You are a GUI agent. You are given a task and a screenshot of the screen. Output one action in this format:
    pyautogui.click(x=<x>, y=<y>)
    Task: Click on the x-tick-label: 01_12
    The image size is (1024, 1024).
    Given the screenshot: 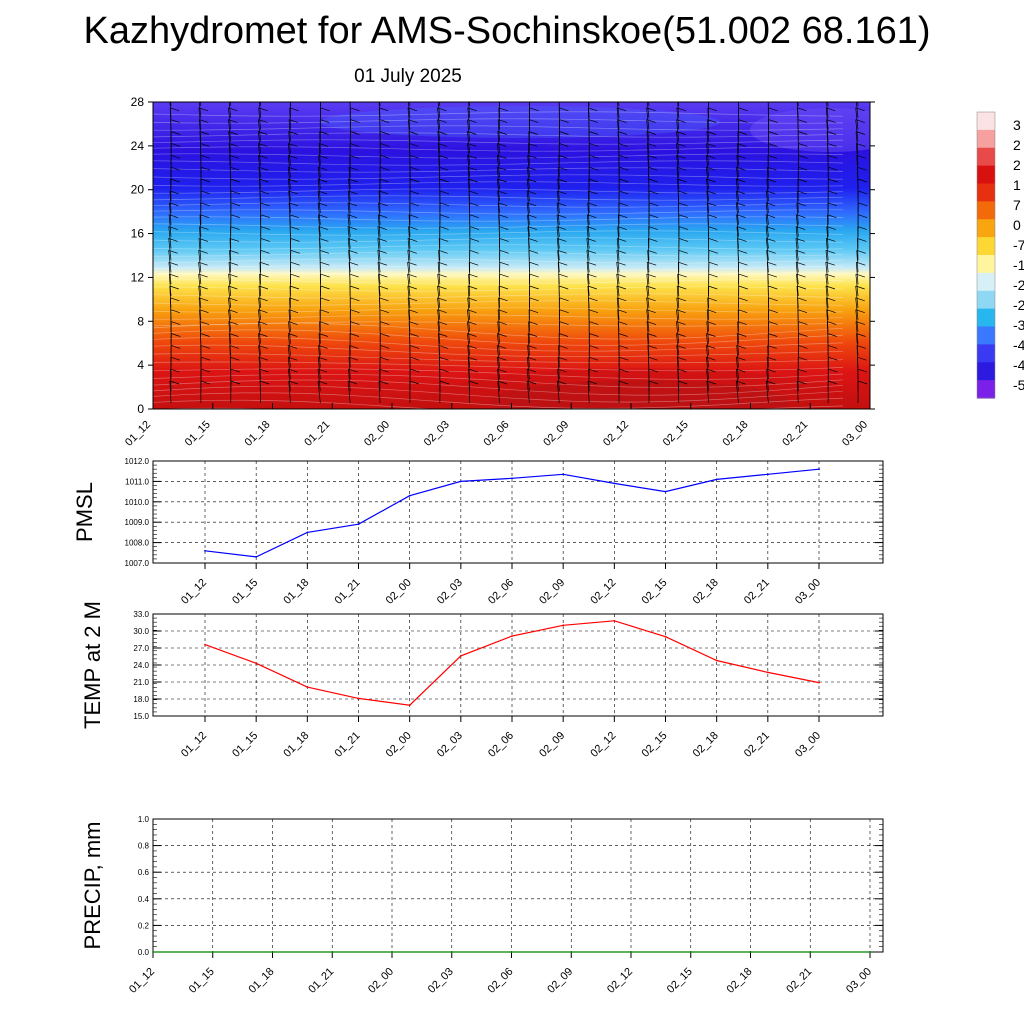 What is the action you would take?
    pyautogui.click(x=194, y=745)
    